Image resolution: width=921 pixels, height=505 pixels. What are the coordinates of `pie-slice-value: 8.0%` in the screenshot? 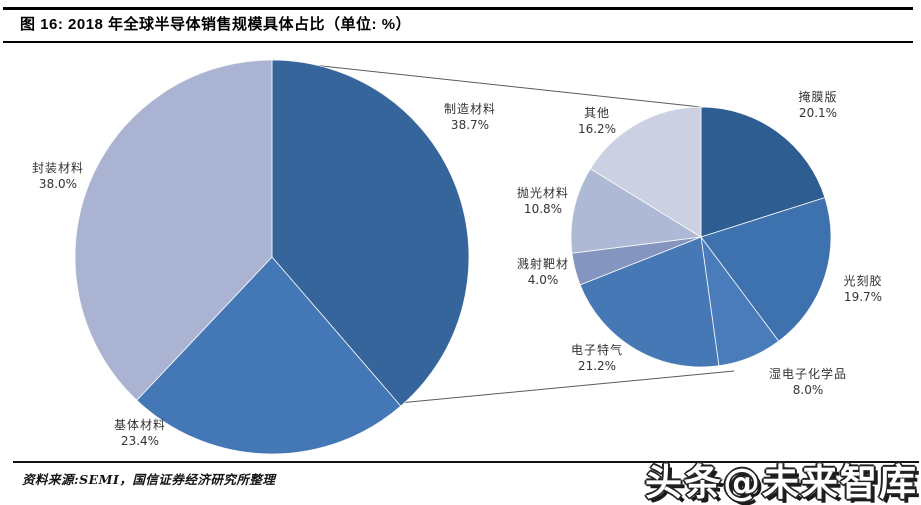 It's located at (808, 390).